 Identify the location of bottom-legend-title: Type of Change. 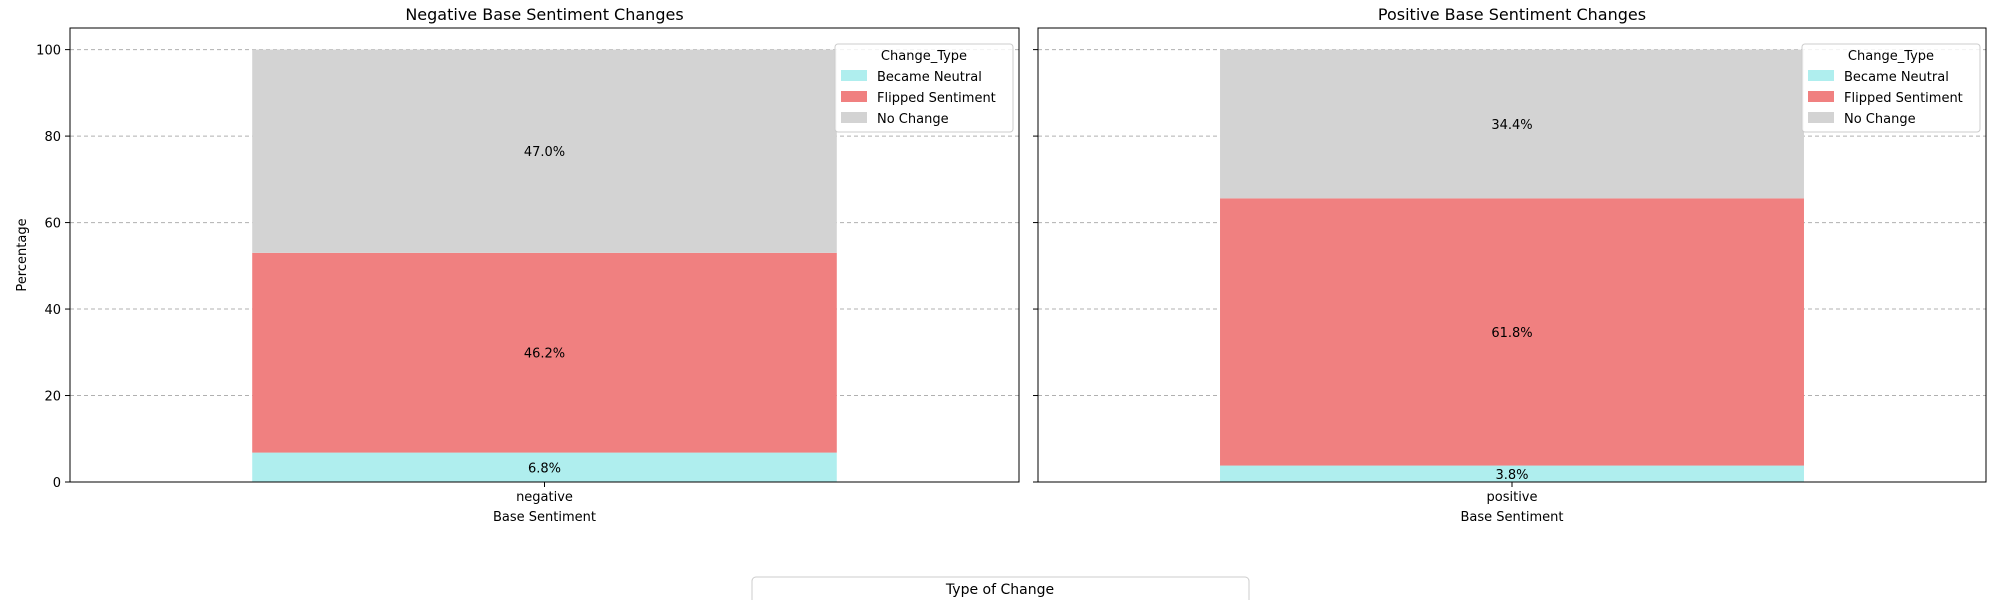
(999, 590).